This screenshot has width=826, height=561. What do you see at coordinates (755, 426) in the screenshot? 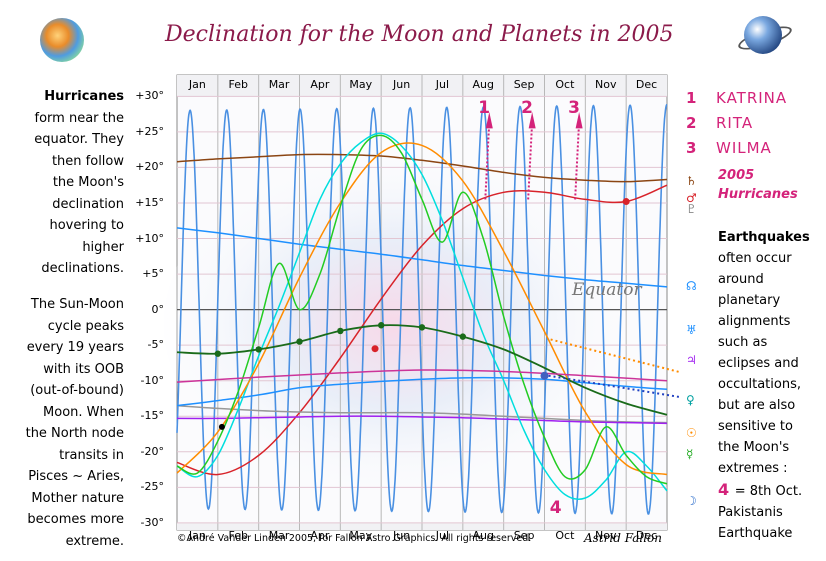
I see `earthquake-text-line: sensitive to` at bounding box center [755, 426].